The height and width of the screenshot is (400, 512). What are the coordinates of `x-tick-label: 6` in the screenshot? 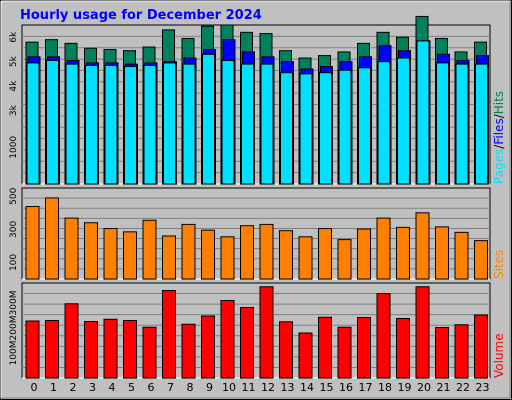 It's located at (151, 387).